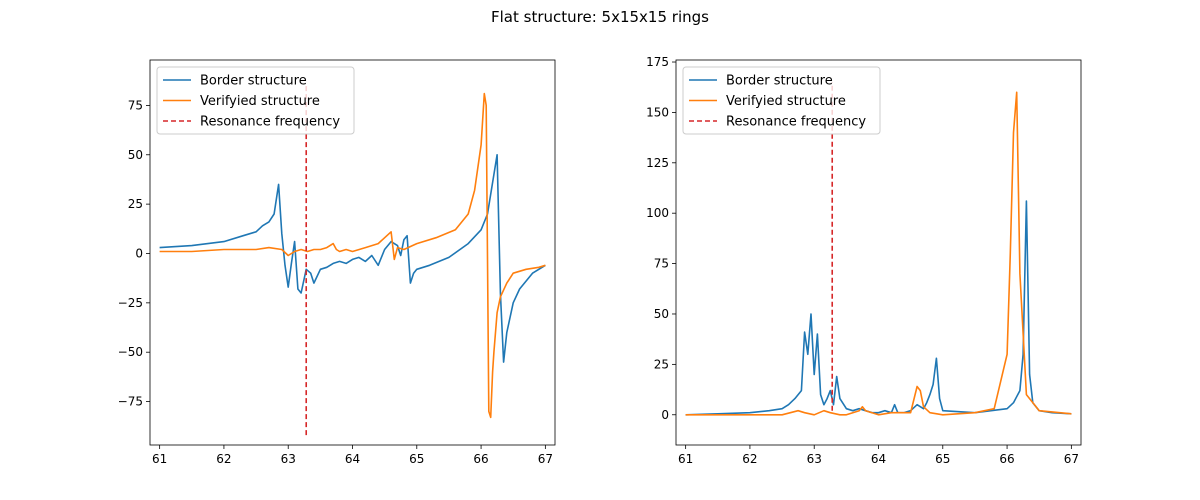 The width and height of the screenshot is (1200, 500). What do you see at coordinates (657, 62) in the screenshot?
I see `y-tick-label: 175` at bounding box center [657, 62].